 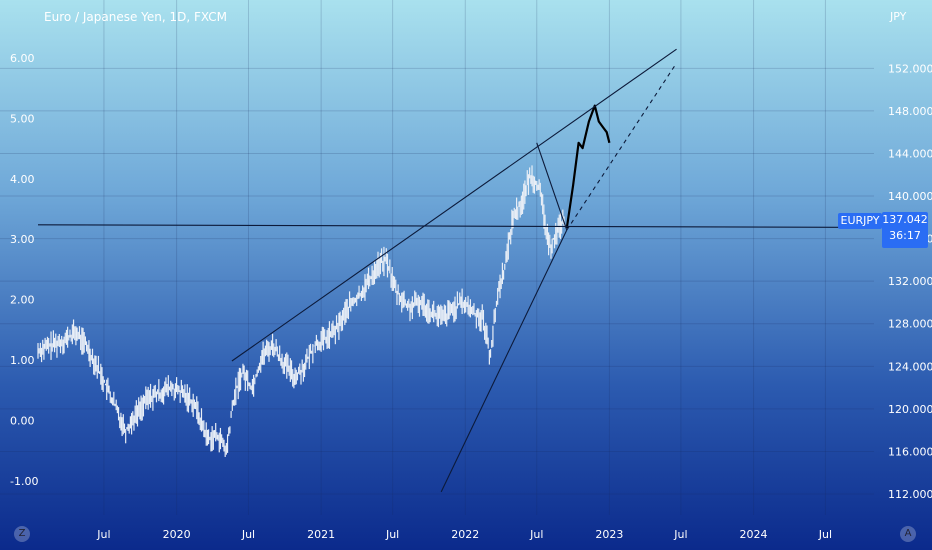 I want to click on time-tick-10: Jul, so click(x=825, y=534).